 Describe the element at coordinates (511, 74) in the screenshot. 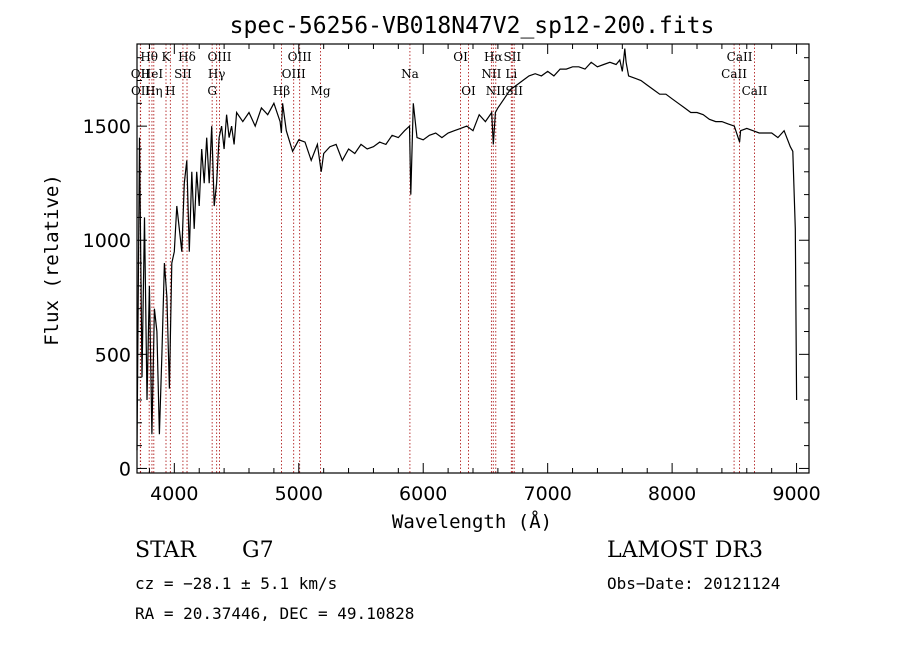

I see `line-label: Li` at that location.